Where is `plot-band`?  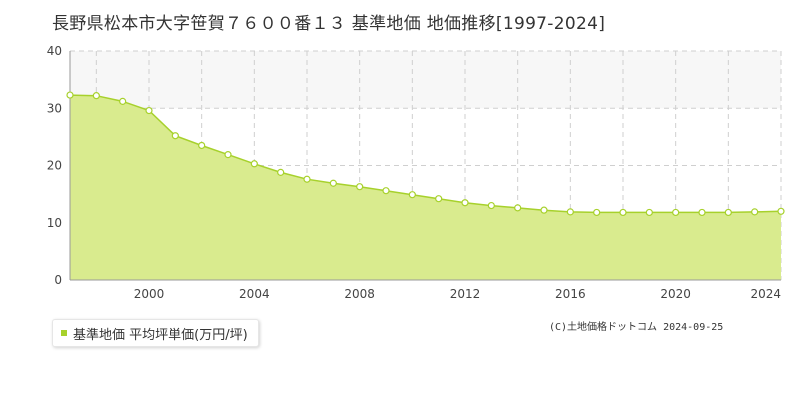 plot-band is located at coordinates (425, 80).